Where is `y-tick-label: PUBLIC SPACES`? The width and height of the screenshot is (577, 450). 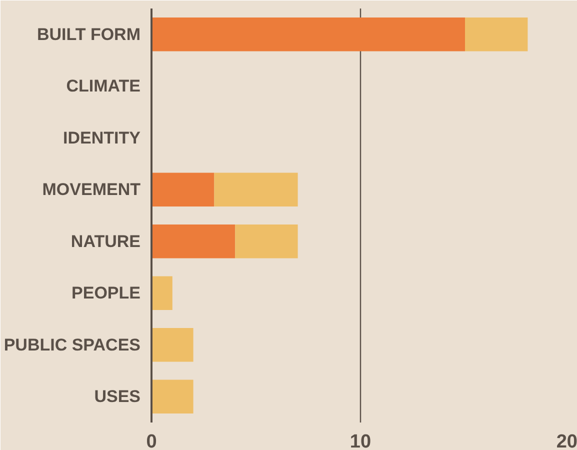 y-tick-label: PUBLIC SPACES is located at coordinates (72, 344).